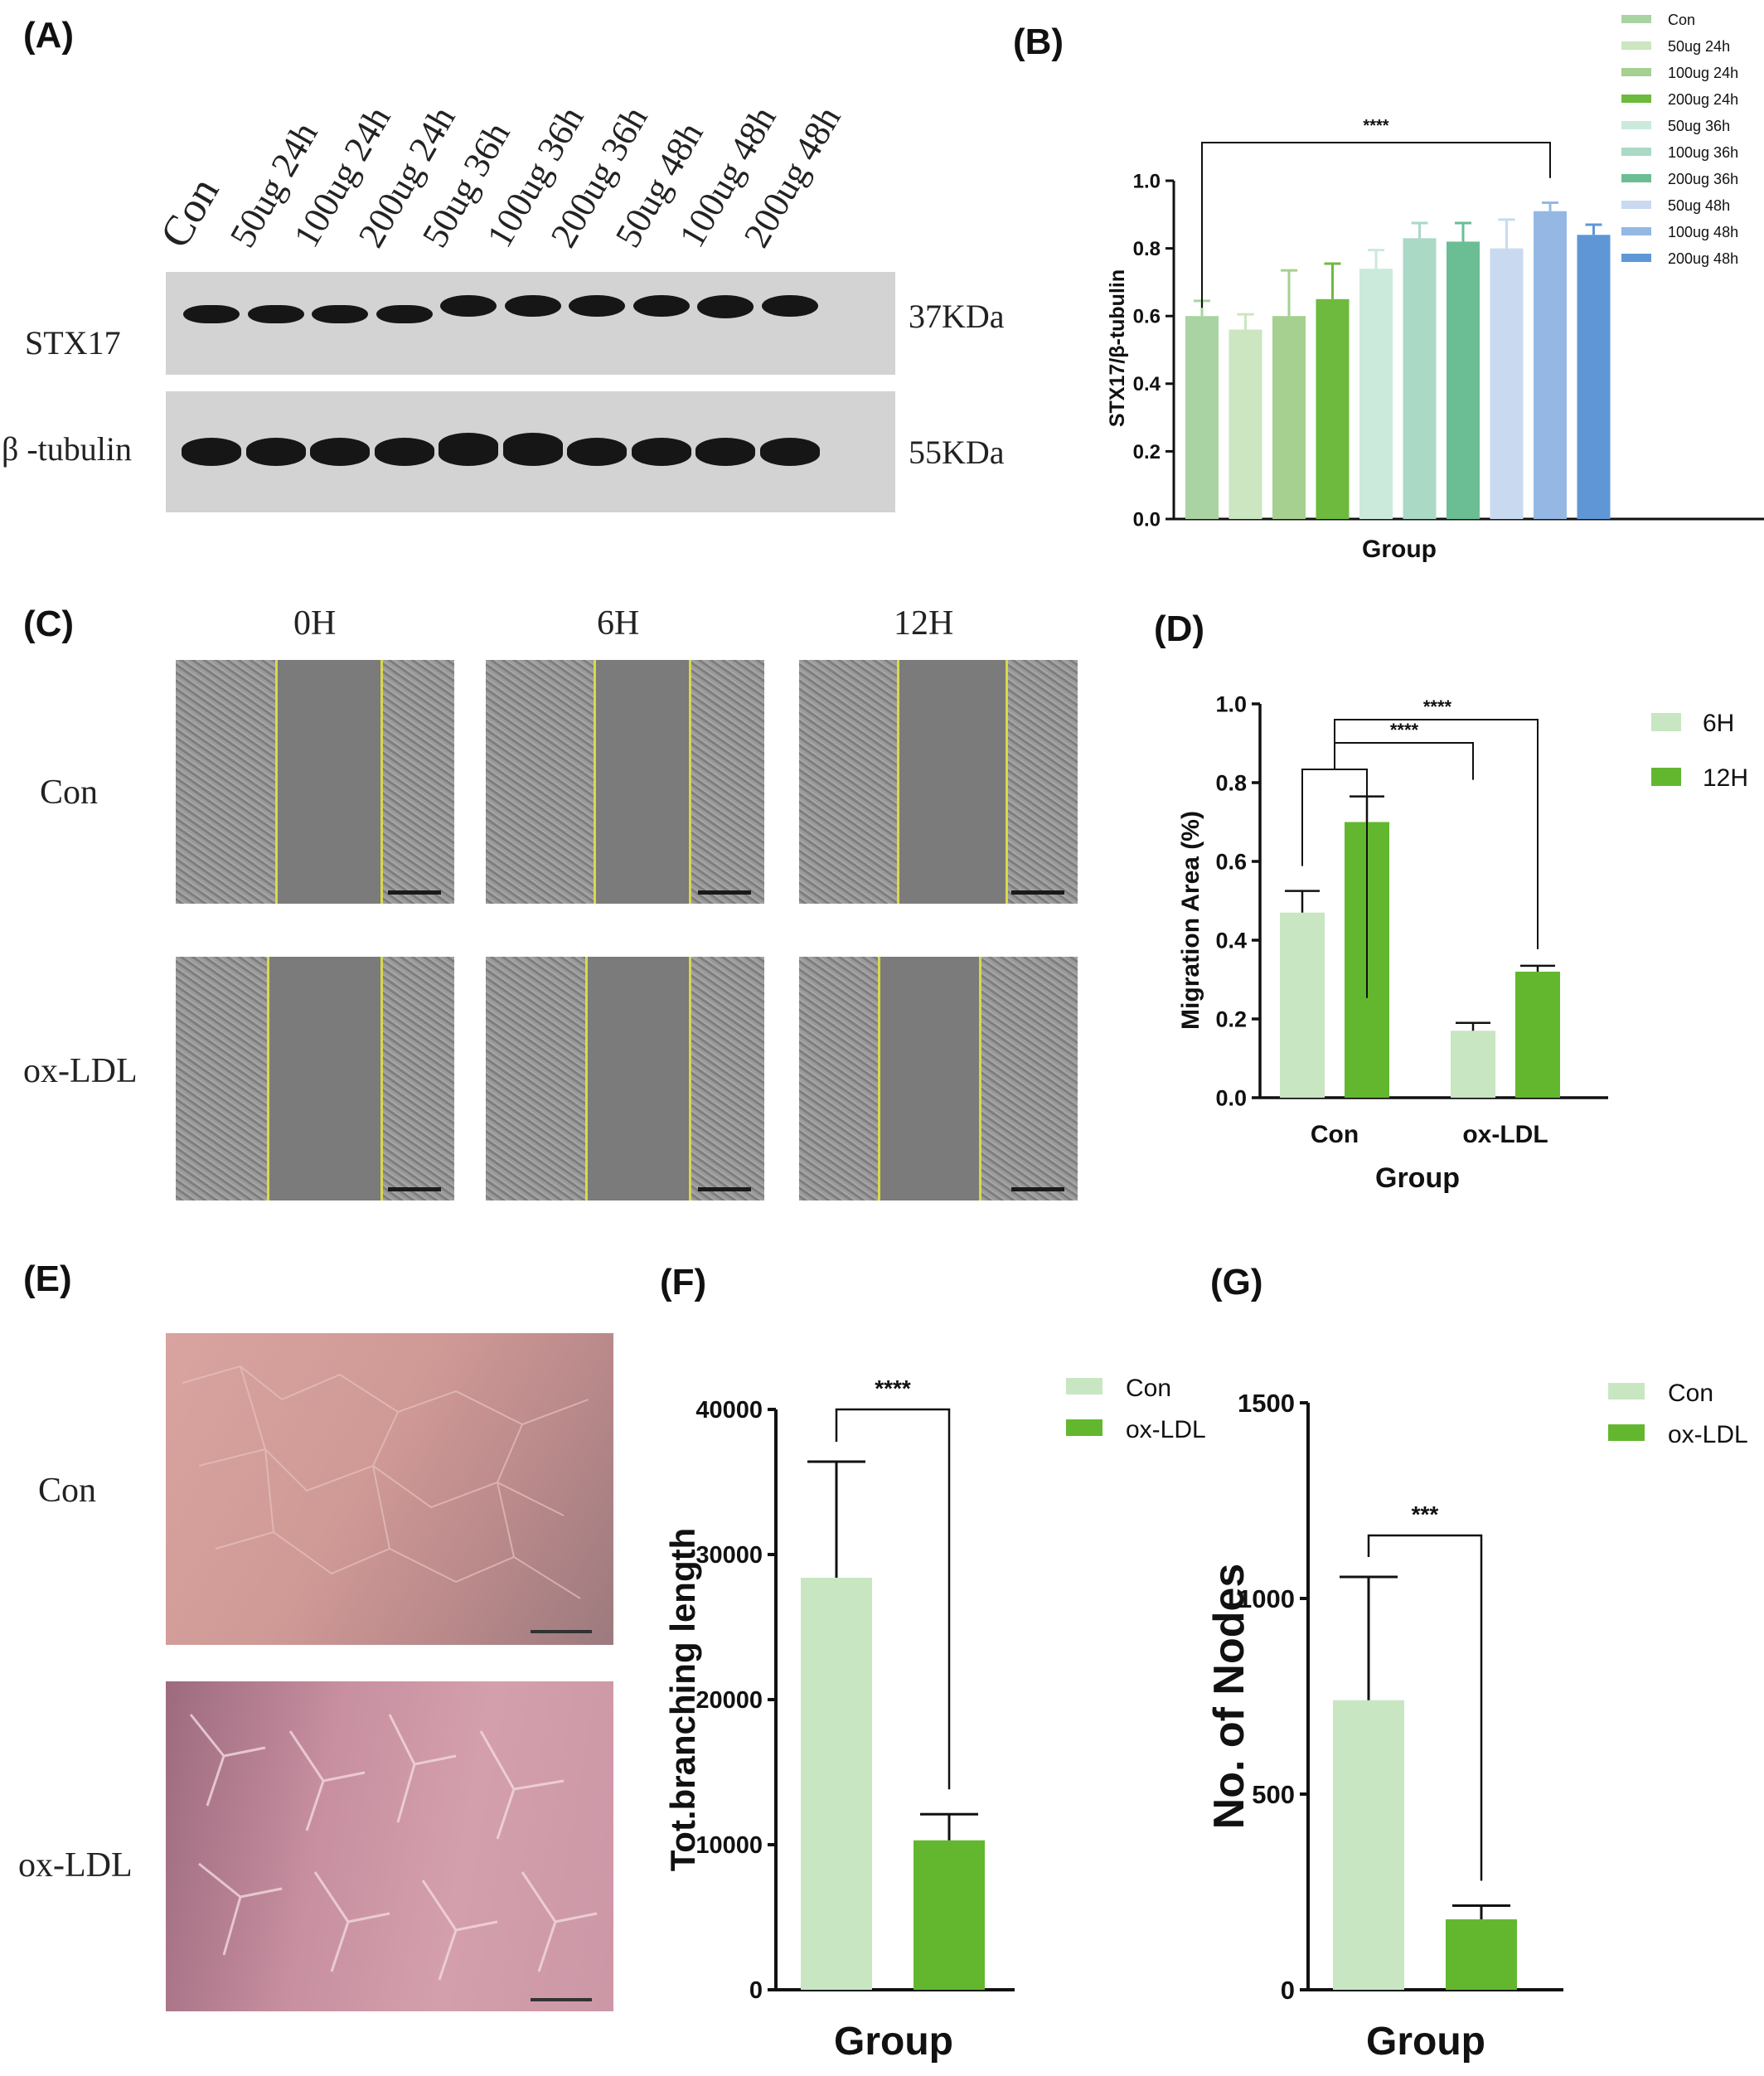 The width and height of the screenshot is (1764, 2076). Describe the element at coordinates (1231, 703) in the screenshot. I see `y-tick-label: 1.0` at that location.